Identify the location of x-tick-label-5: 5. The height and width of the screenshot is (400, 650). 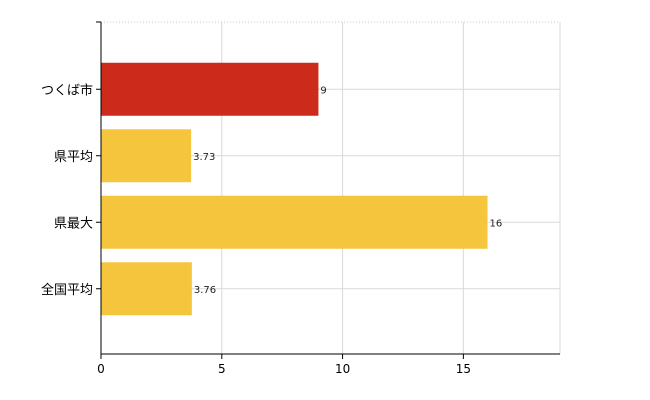
(222, 369).